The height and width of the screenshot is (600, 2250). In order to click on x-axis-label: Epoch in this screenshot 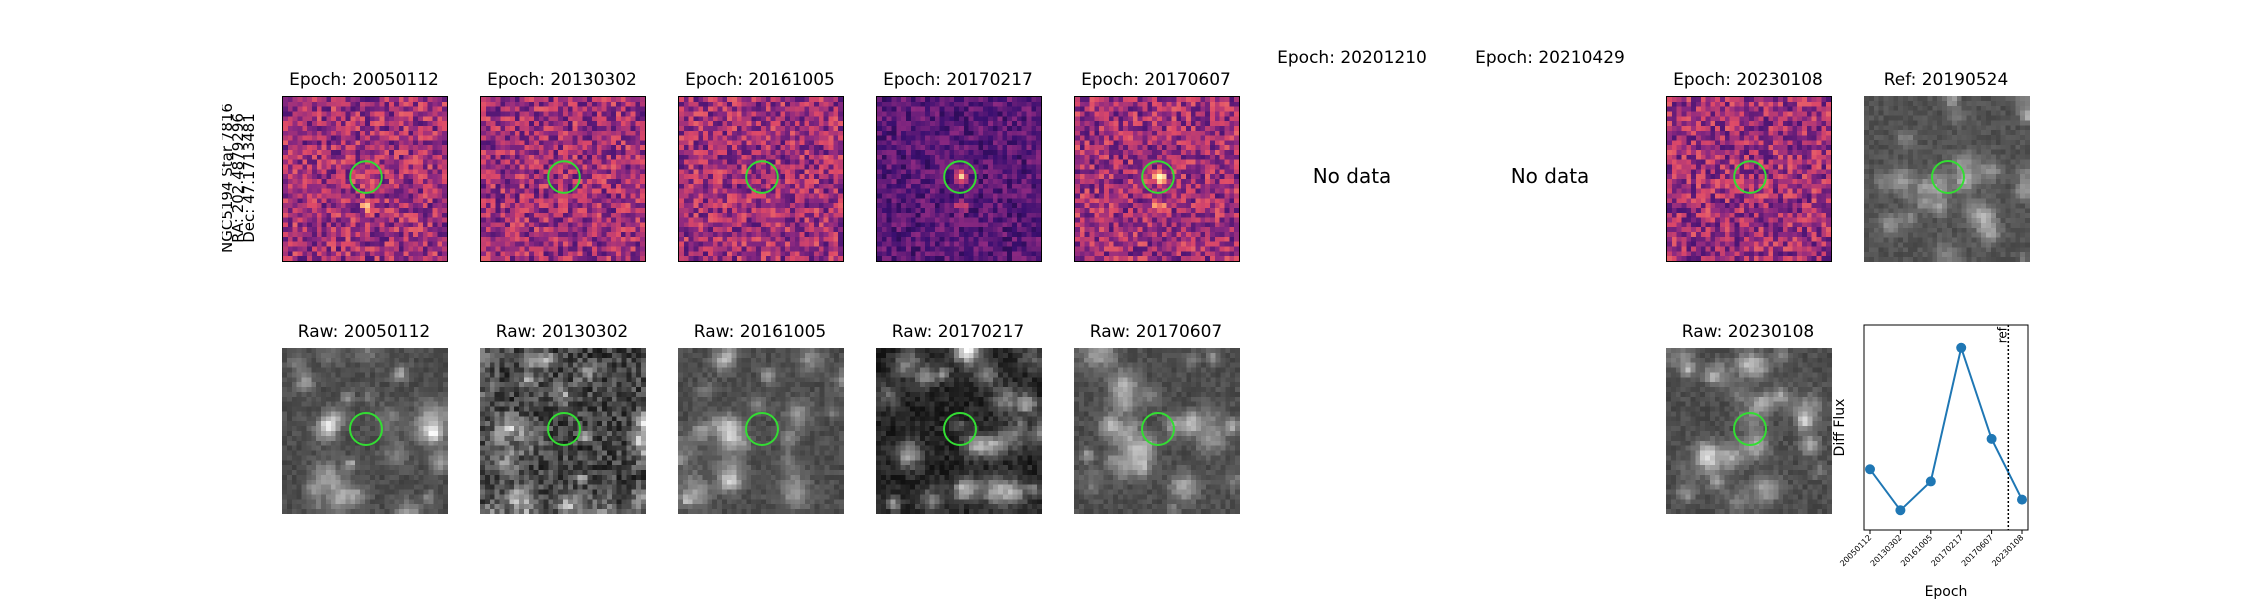, I will do `click(1946, 592)`.